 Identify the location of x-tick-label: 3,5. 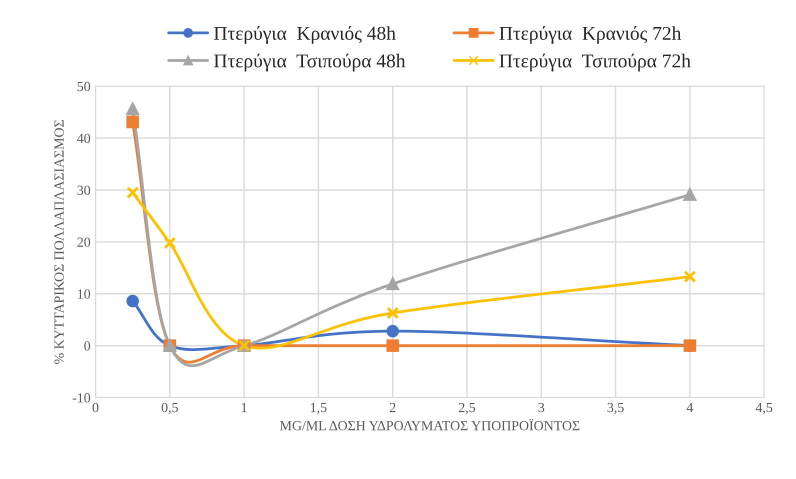
(616, 408).